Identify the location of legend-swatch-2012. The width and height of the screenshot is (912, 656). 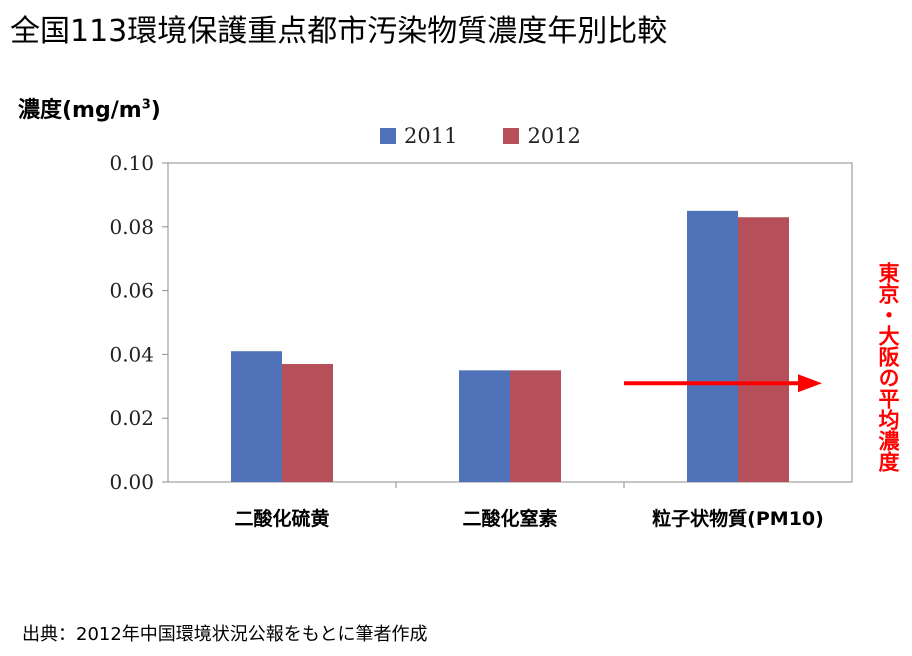
(511, 136).